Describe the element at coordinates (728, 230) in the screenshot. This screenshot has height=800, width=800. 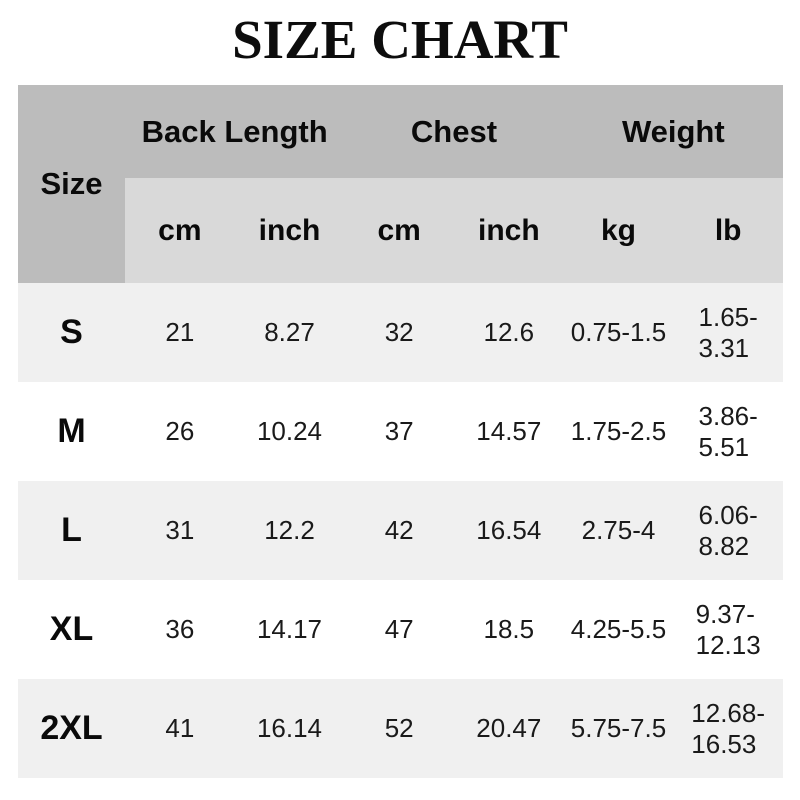
I see `header-unit-weight-lb: lb` at that location.